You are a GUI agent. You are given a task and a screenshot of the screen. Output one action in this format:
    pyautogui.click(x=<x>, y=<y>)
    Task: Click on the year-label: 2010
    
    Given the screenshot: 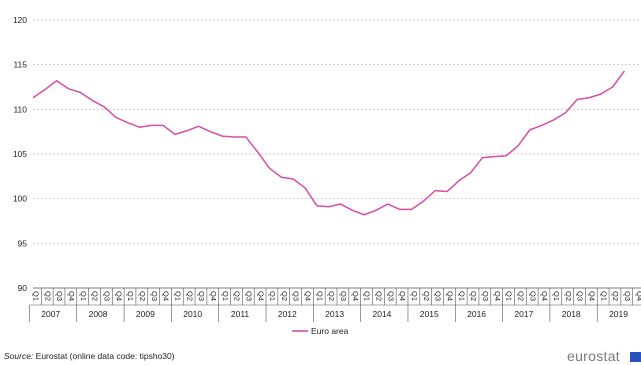 What is the action you would take?
    pyautogui.click(x=192, y=314)
    